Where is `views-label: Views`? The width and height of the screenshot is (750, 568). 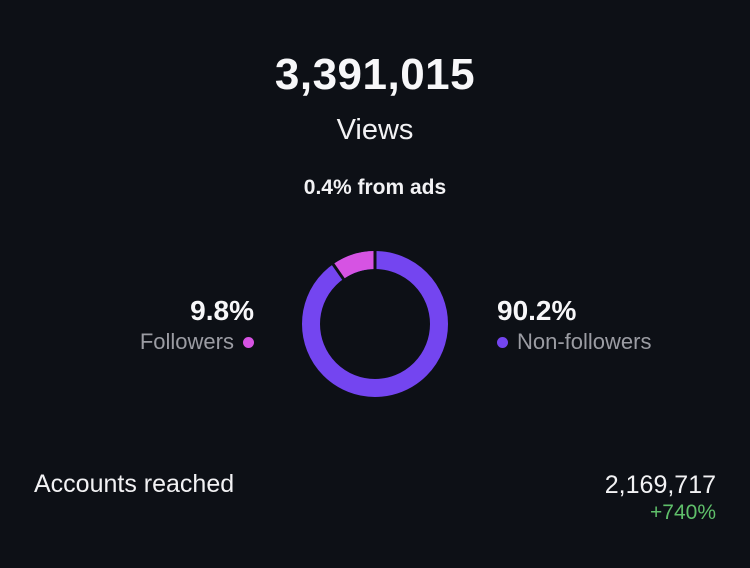 views-label: Views is located at coordinates (375, 130).